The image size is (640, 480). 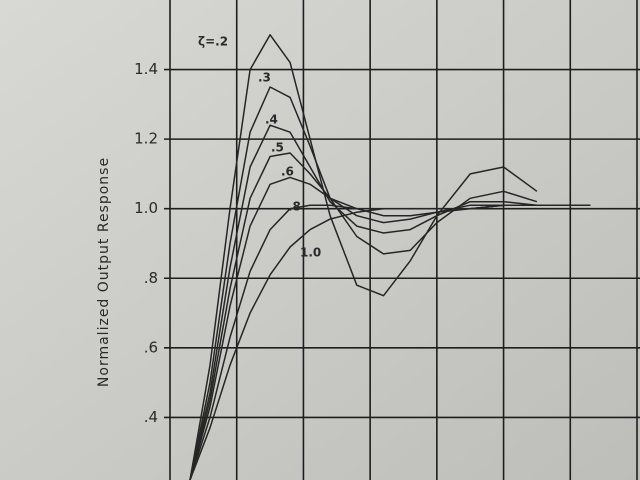 I want to click on y-tick-label: .6, so click(x=151, y=347).